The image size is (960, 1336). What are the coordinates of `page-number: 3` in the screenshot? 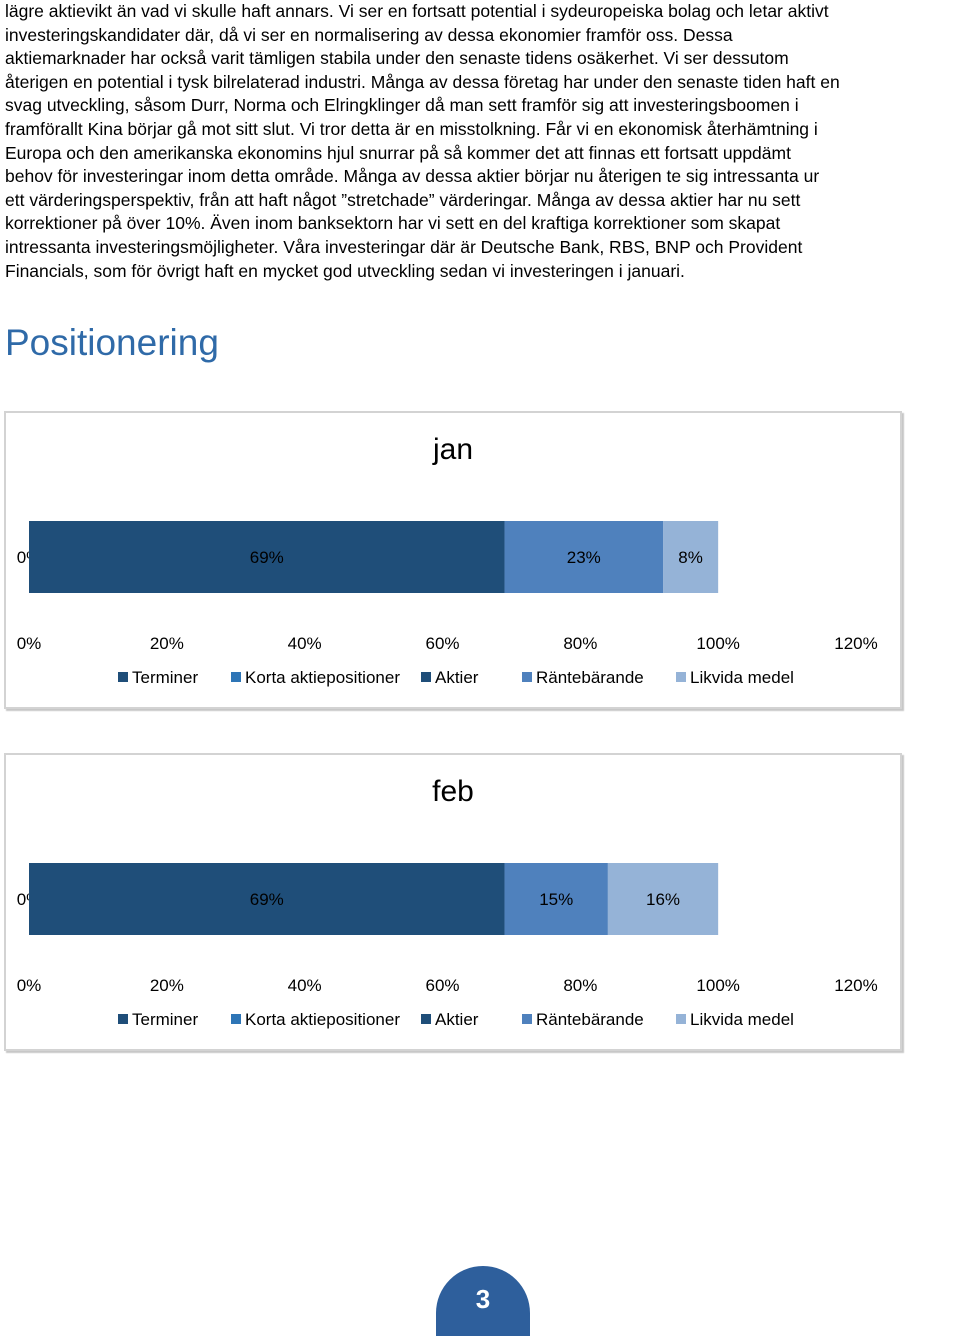 It's located at (483, 1299).